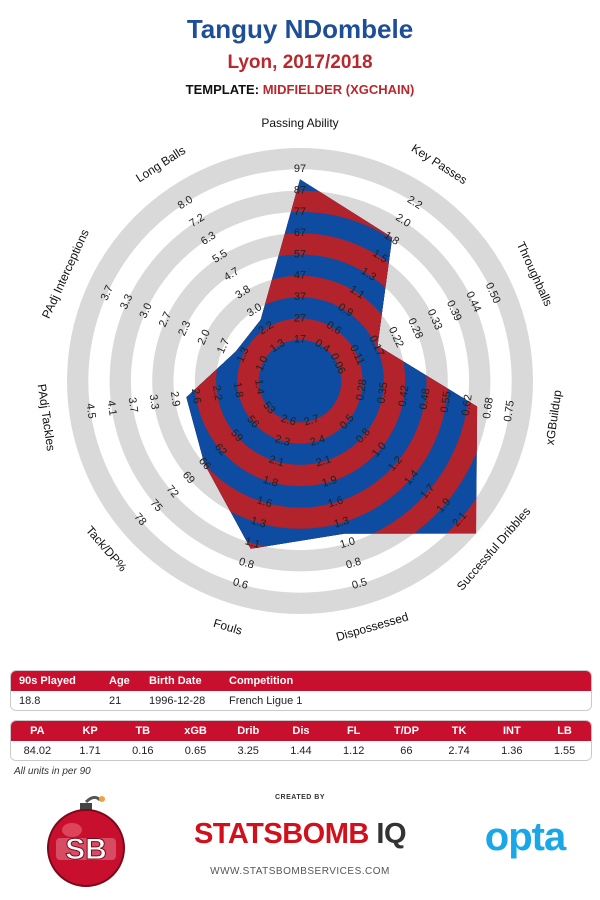  What do you see at coordinates (459, 750) in the screenshot?
I see `stats-value-cell: 2.74` at bounding box center [459, 750].